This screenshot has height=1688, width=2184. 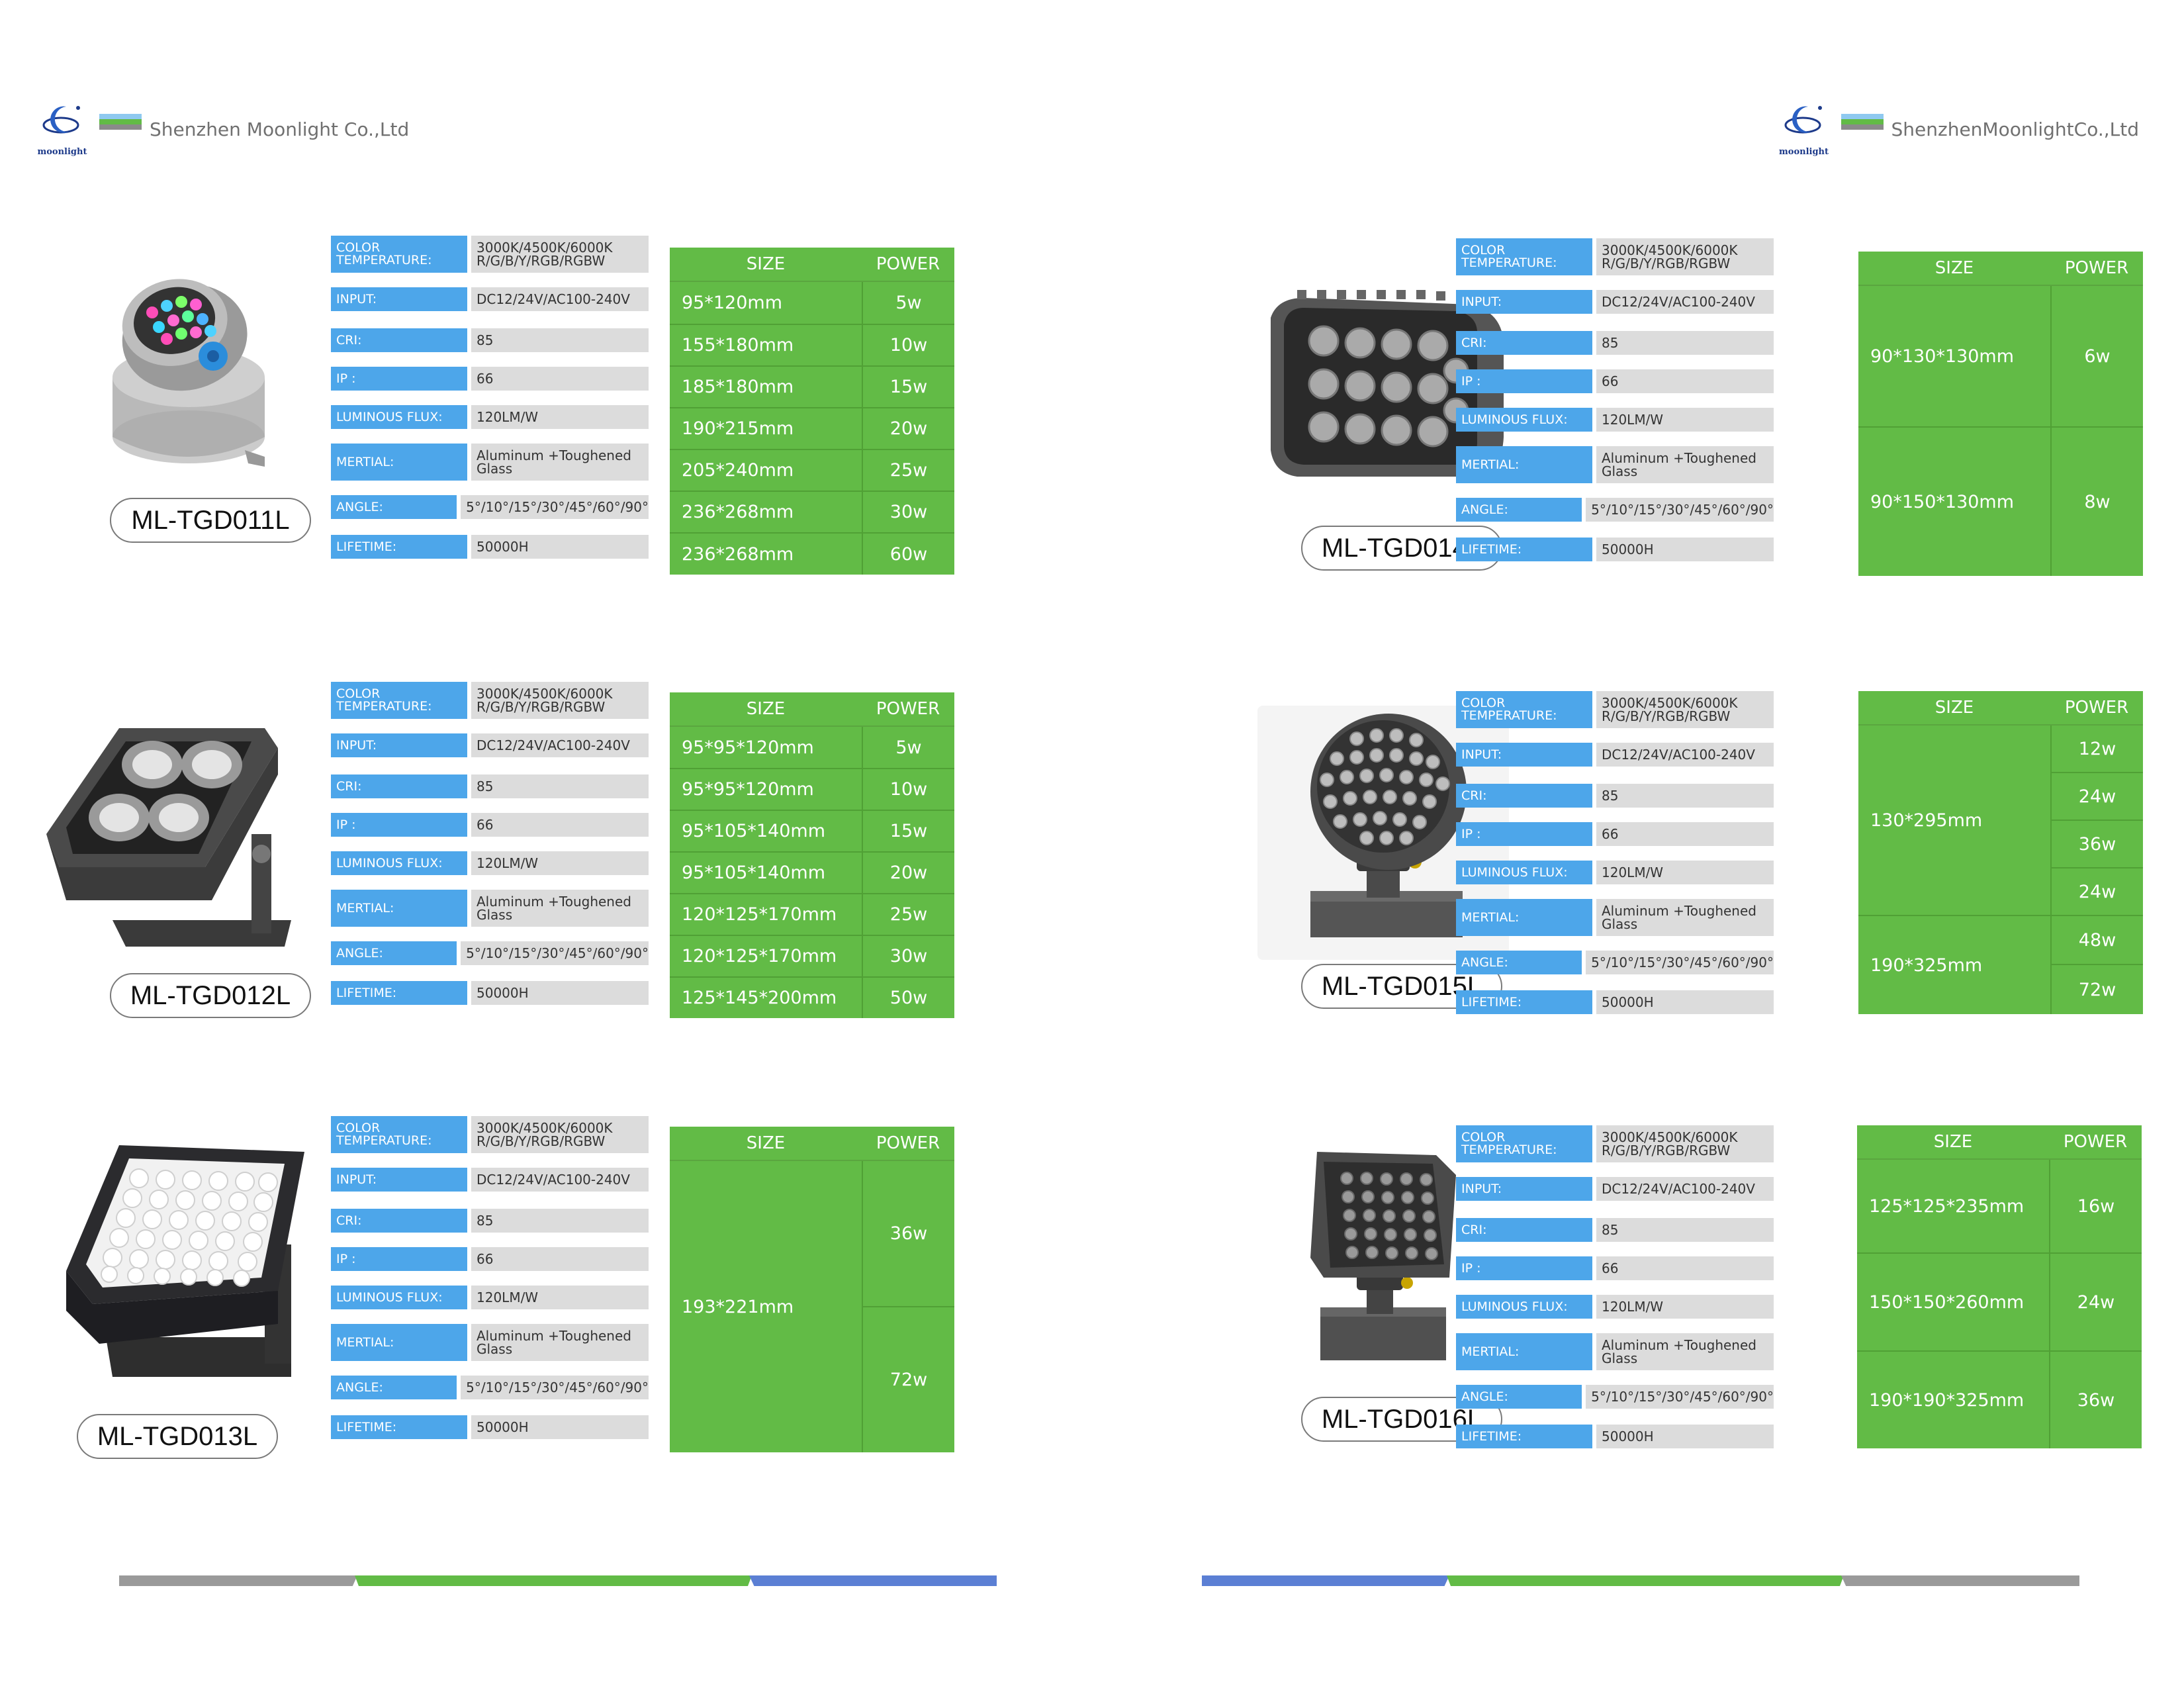 What do you see at coordinates (909, 998) in the screenshot?
I see `power-cell: 50w` at bounding box center [909, 998].